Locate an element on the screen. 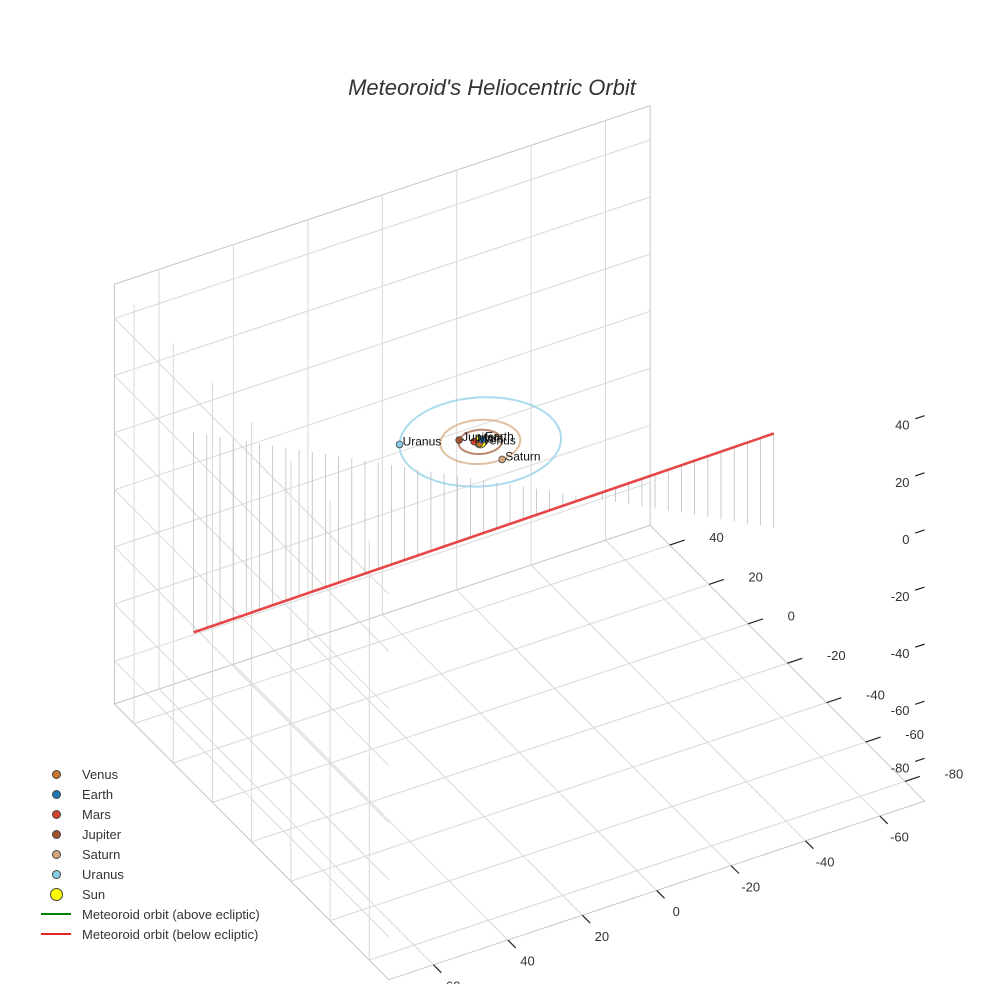 This screenshot has width=984, height=984. x-tick-label: -20 is located at coordinates (750, 886).